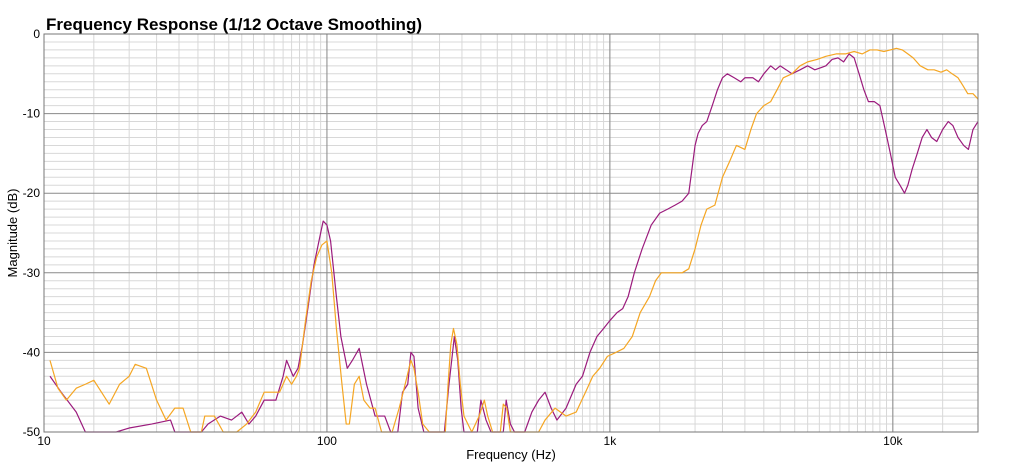 Image resolution: width=1011 pixels, height=470 pixels. Describe the element at coordinates (36, 34) in the screenshot. I see `y-tick-label: 0` at that location.